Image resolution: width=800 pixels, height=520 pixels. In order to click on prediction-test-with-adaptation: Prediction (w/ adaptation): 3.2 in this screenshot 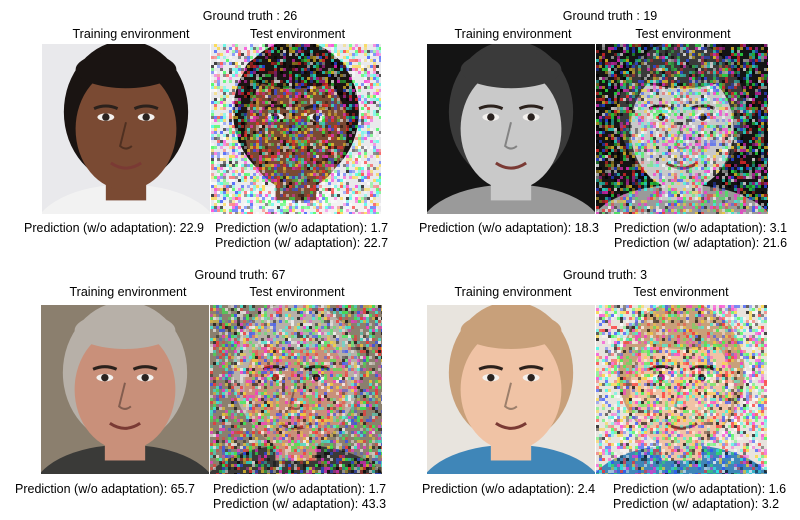, I will do `click(696, 504)`.